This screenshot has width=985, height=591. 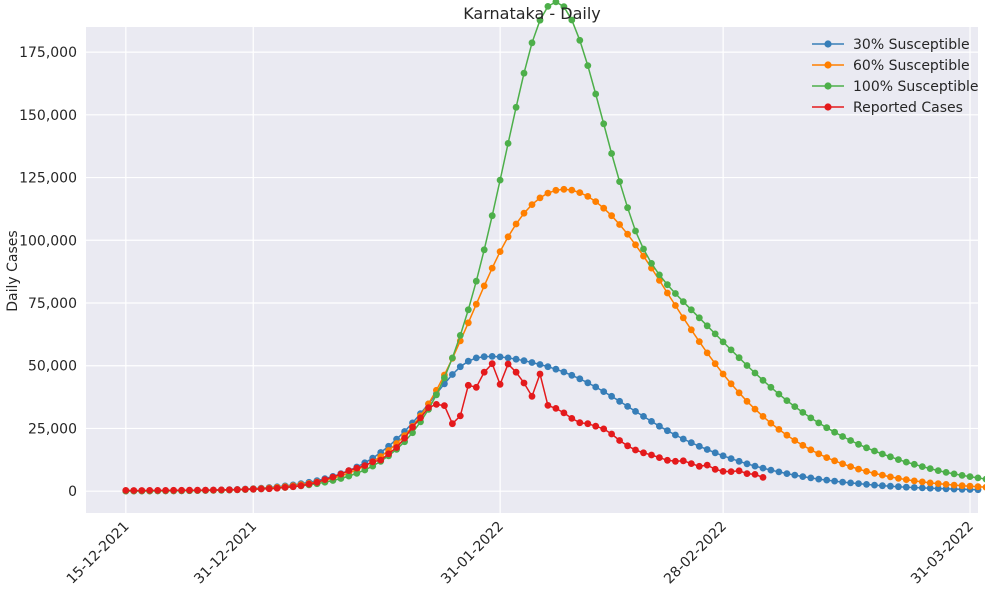 What do you see at coordinates (695, 553) in the screenshot?
I see `x-tick-label: 28-02-2022` at bounding box center [695, 553].